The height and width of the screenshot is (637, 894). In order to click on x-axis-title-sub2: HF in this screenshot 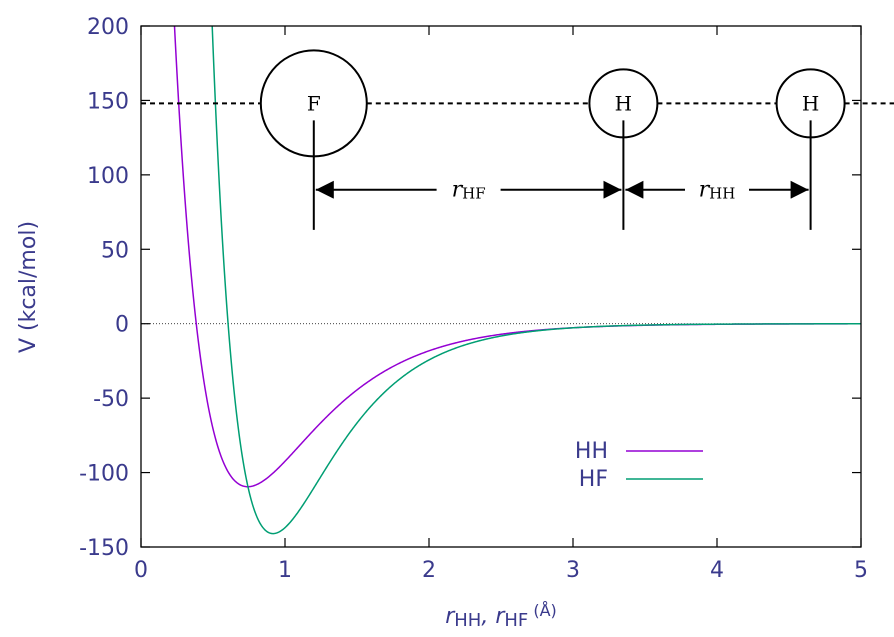, I will do `click(516, 620)`.